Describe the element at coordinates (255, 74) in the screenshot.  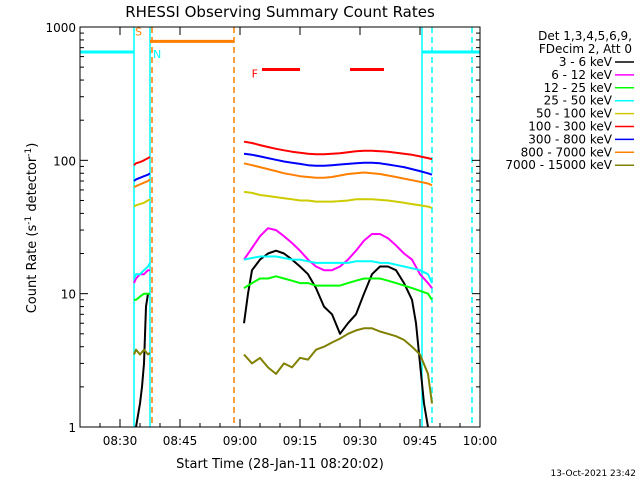
I see `flag-label-F: F` at that location.